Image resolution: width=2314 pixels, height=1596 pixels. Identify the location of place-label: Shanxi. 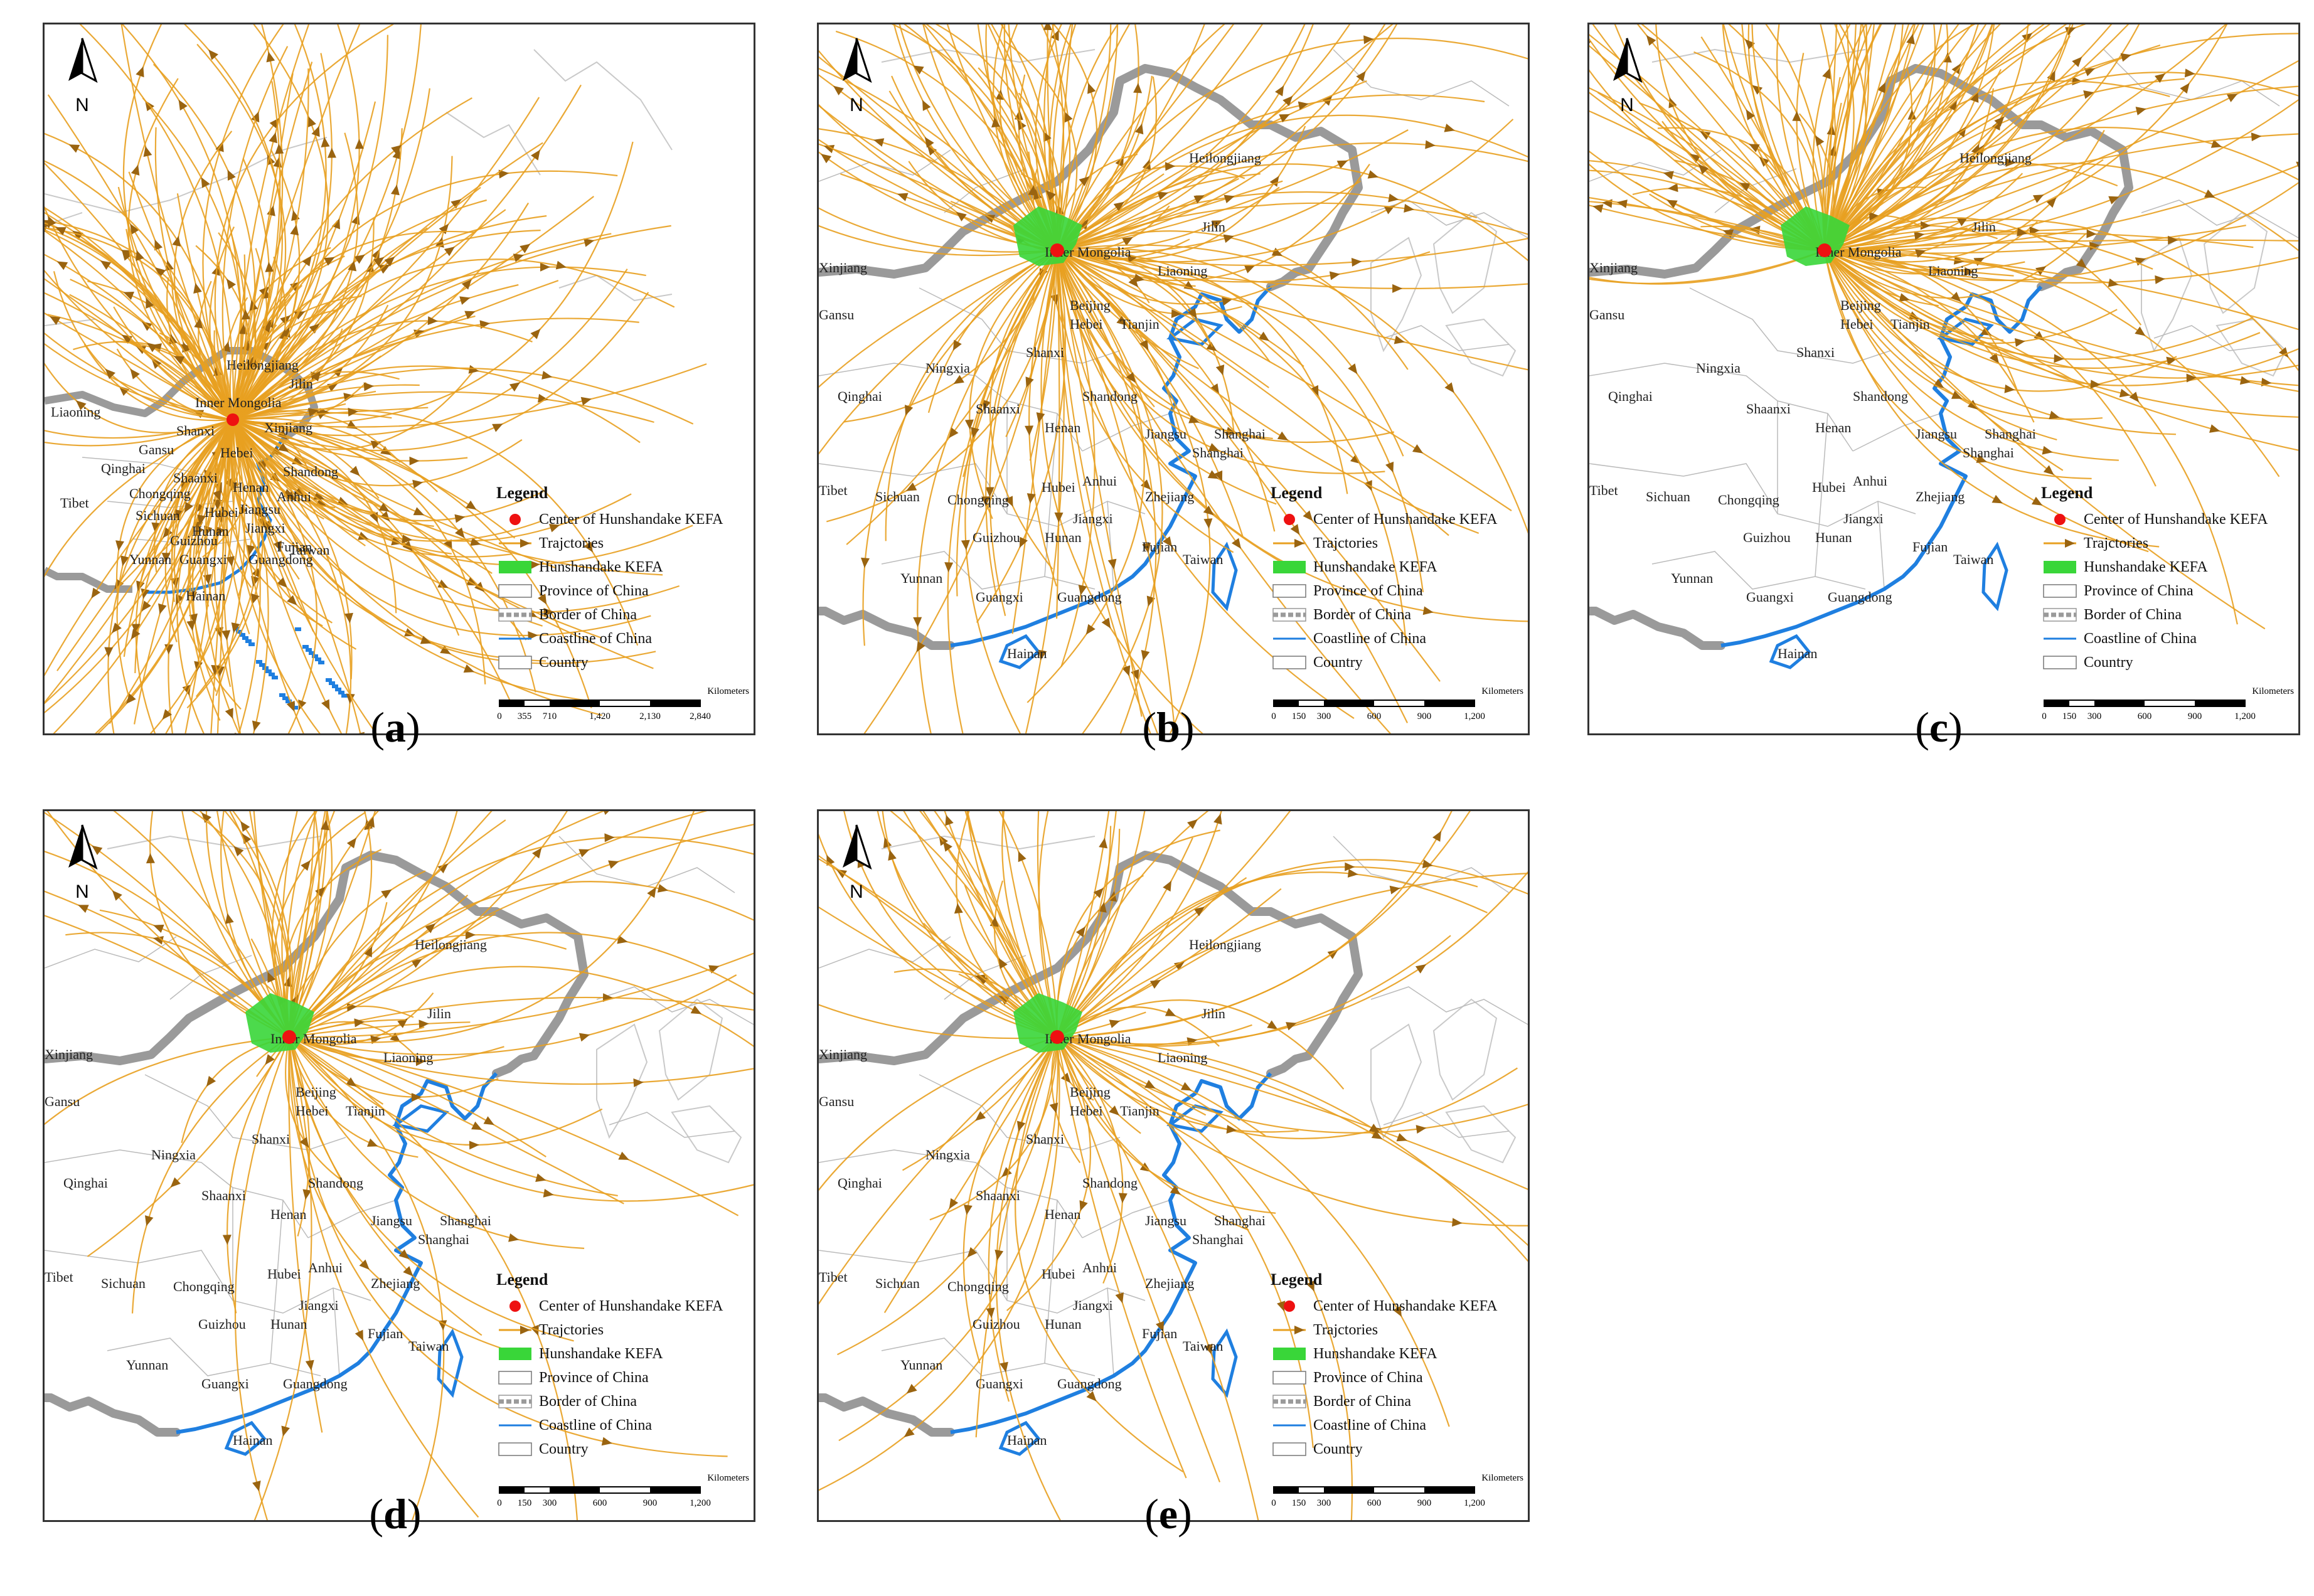
(1045, 352).